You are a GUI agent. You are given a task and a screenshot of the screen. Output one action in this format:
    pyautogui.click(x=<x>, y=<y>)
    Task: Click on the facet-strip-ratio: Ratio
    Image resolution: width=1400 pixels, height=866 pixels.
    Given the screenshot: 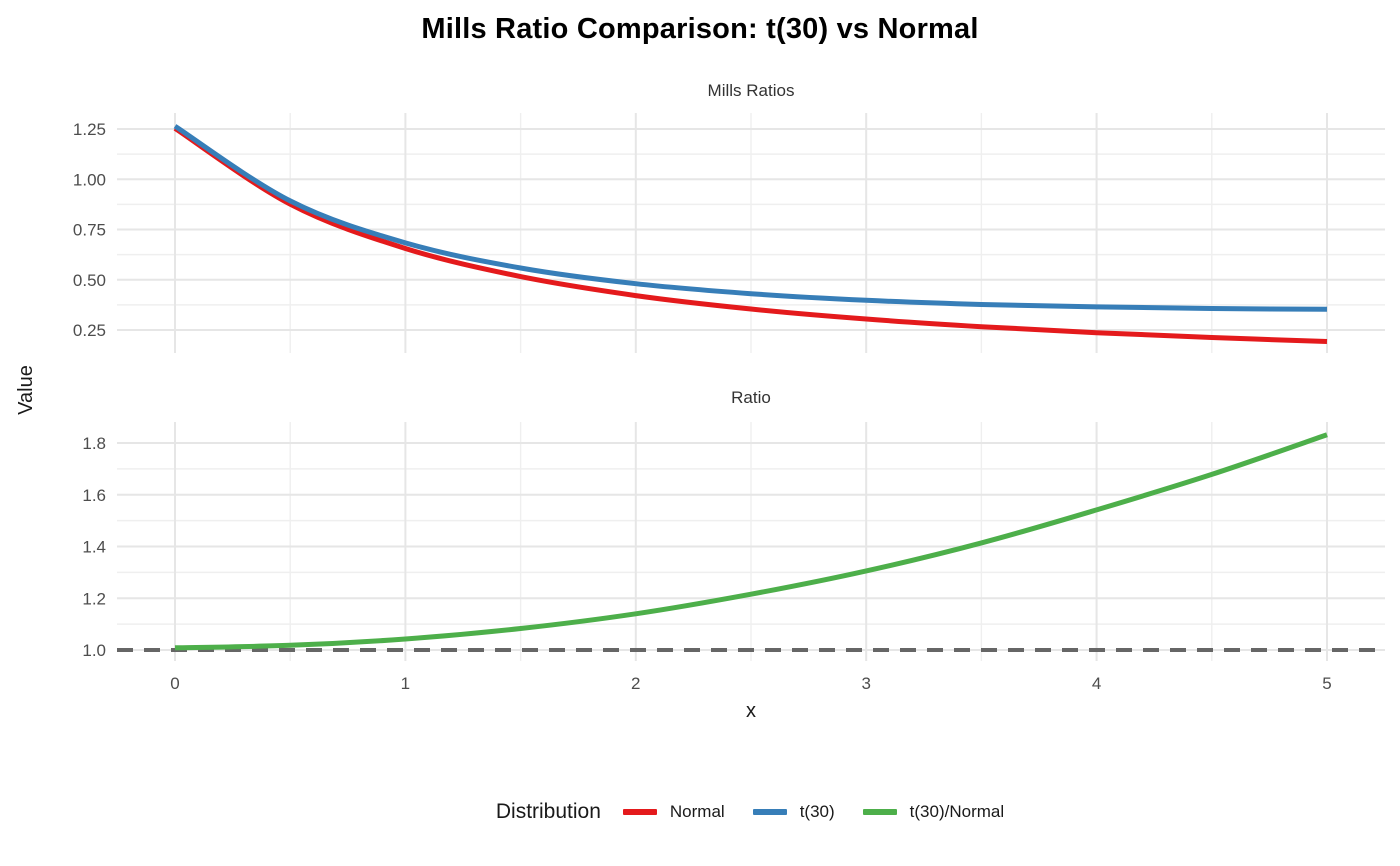 What is the action you would take?
    pyautogui.click(x=751, y=397)
    